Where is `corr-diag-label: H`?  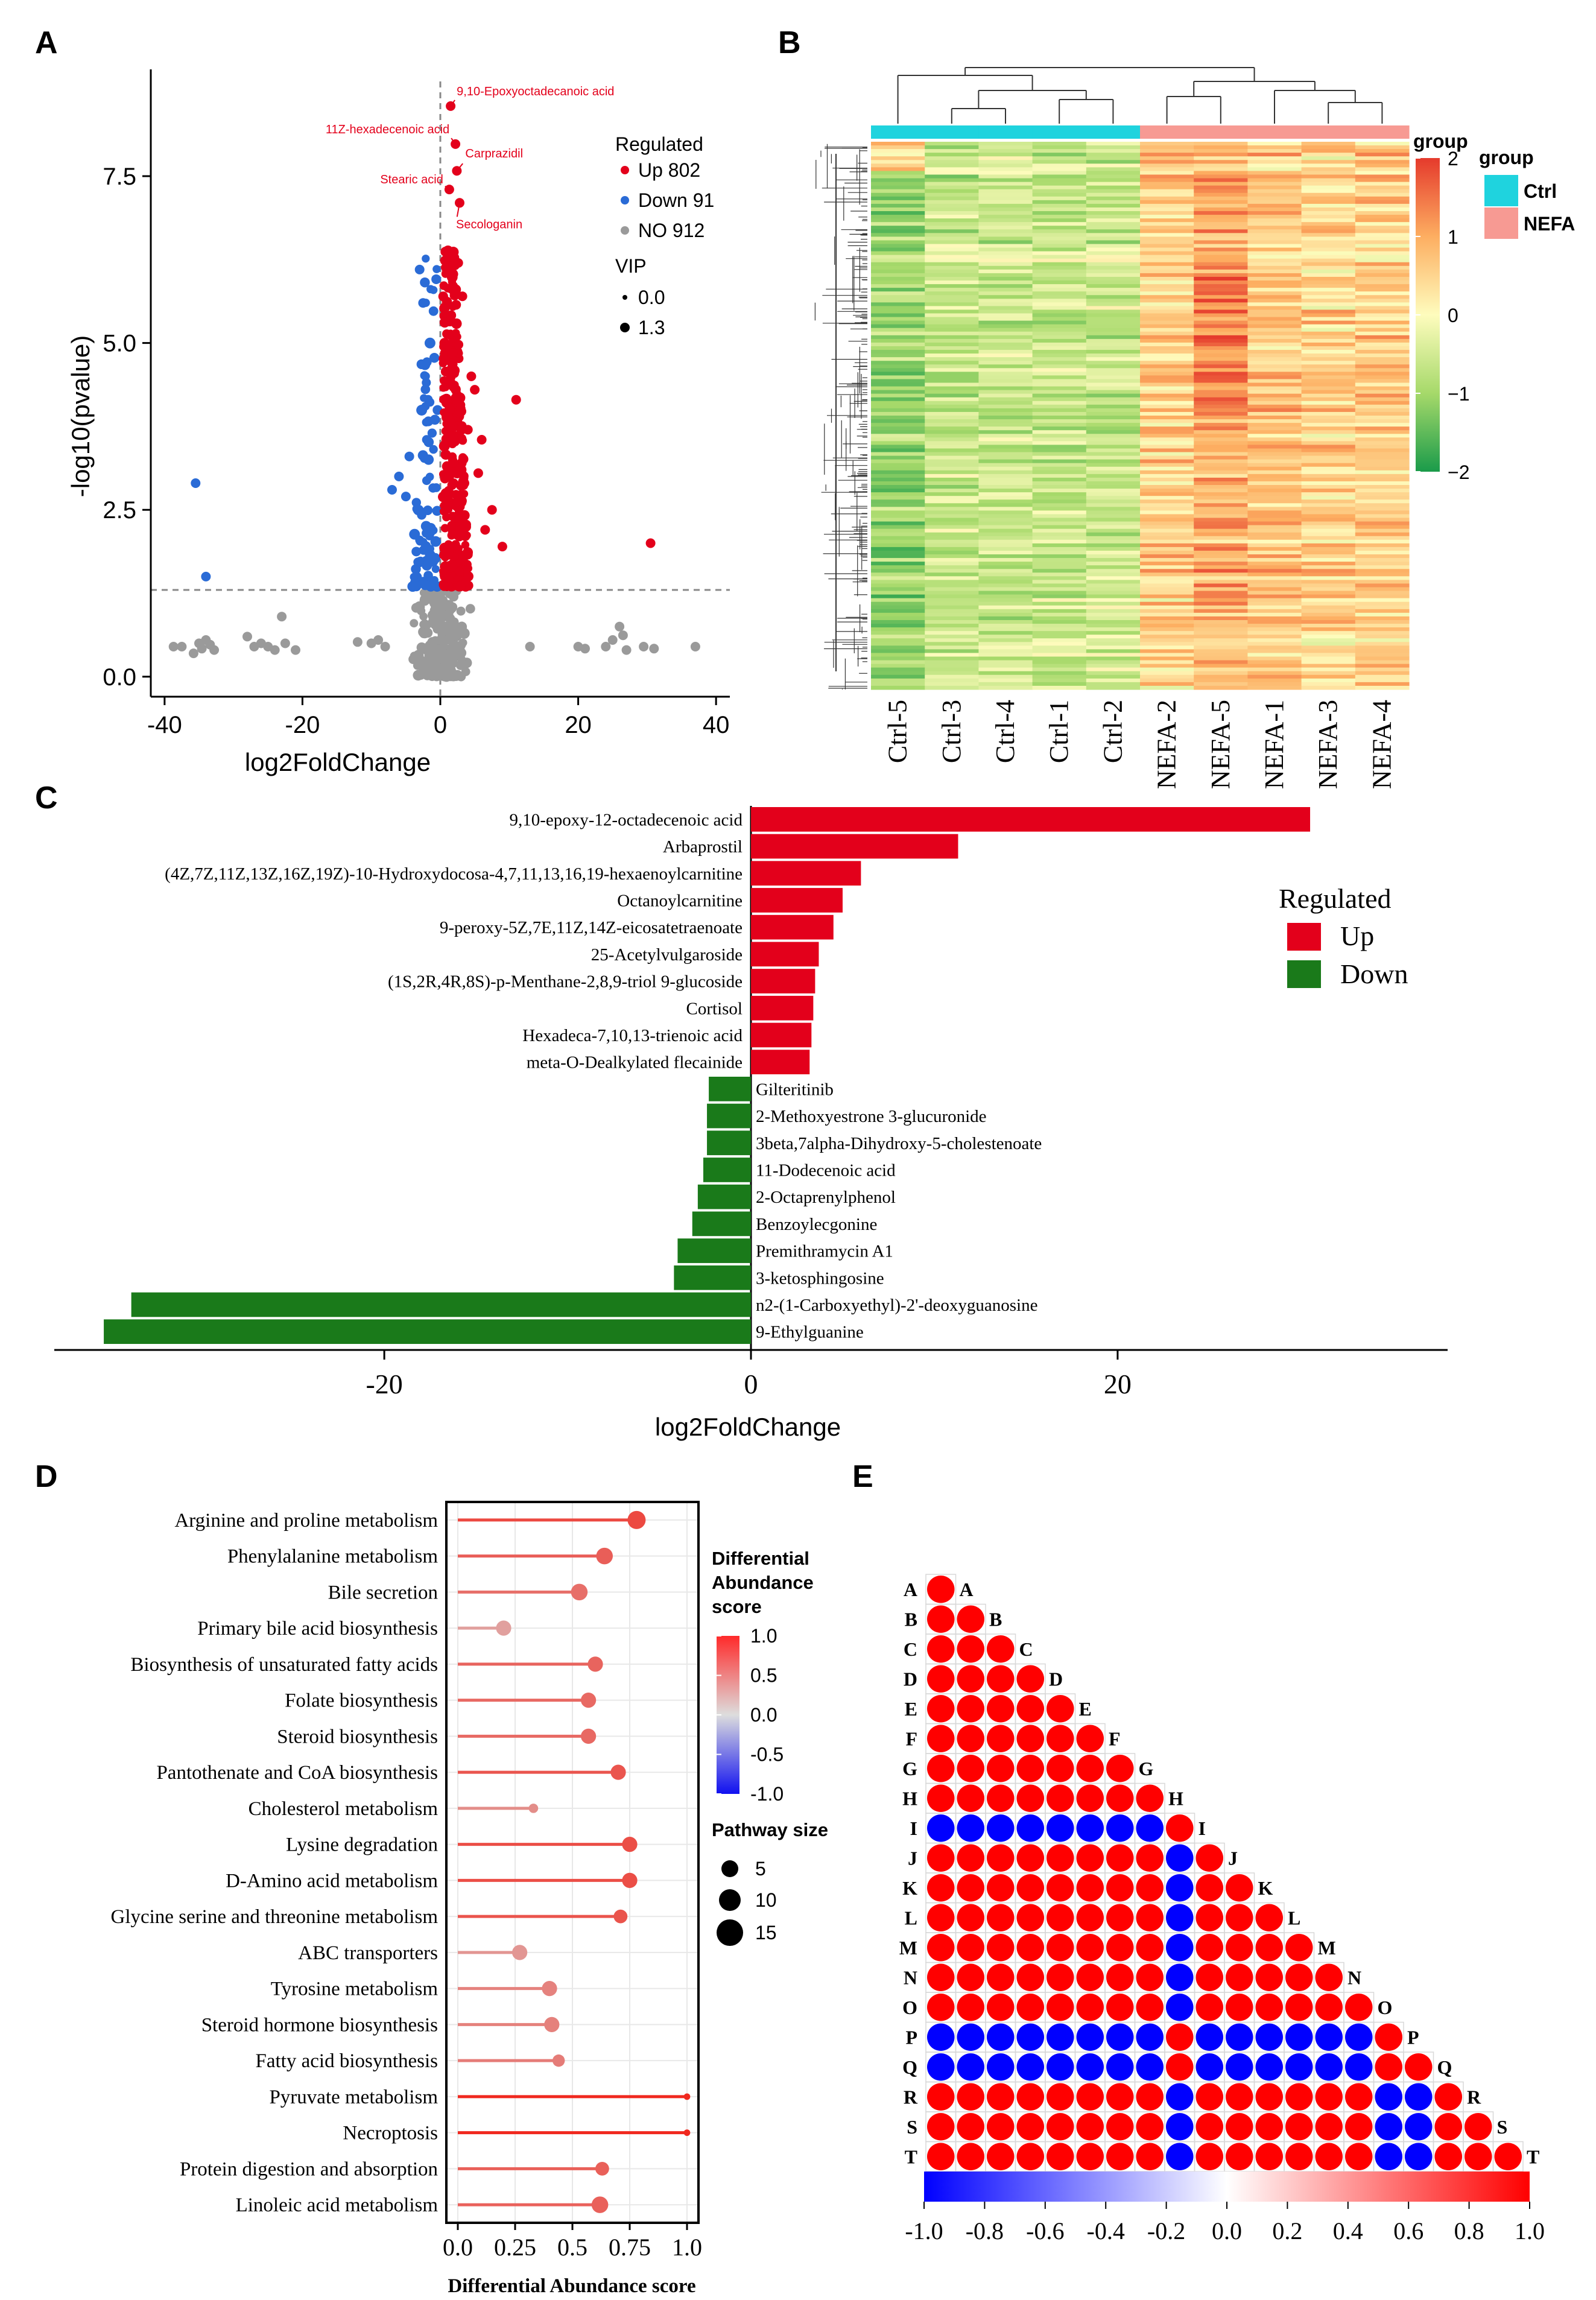
corr-diag-label: H is located at coordinates (1175, 1798).